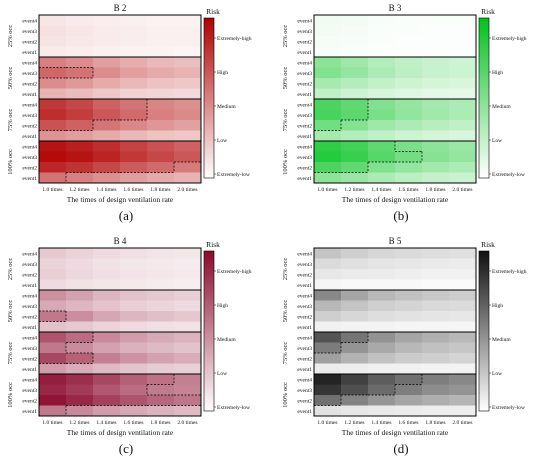 The height and width of the screenshot is (466, 550). I want to click on panel-label: (b), so click(400, 215).